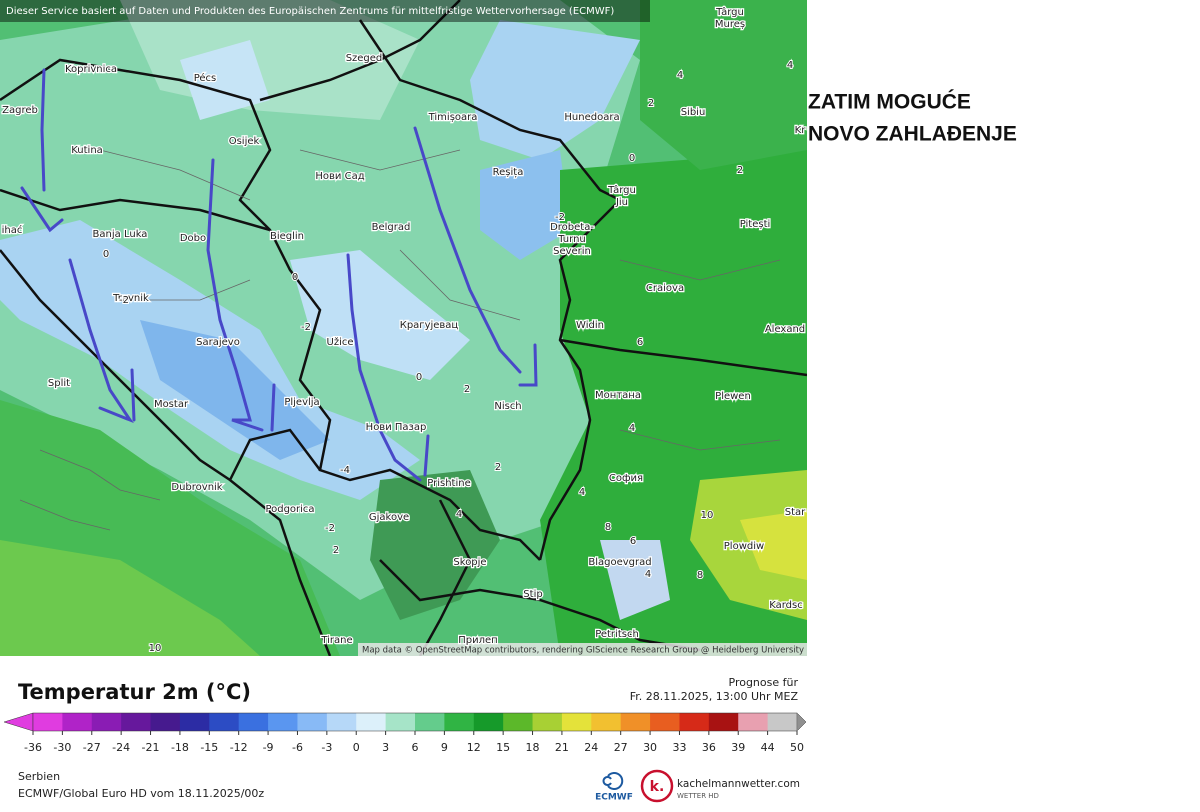  I want to click on city-label: Sarajevo, so click(218, 342).